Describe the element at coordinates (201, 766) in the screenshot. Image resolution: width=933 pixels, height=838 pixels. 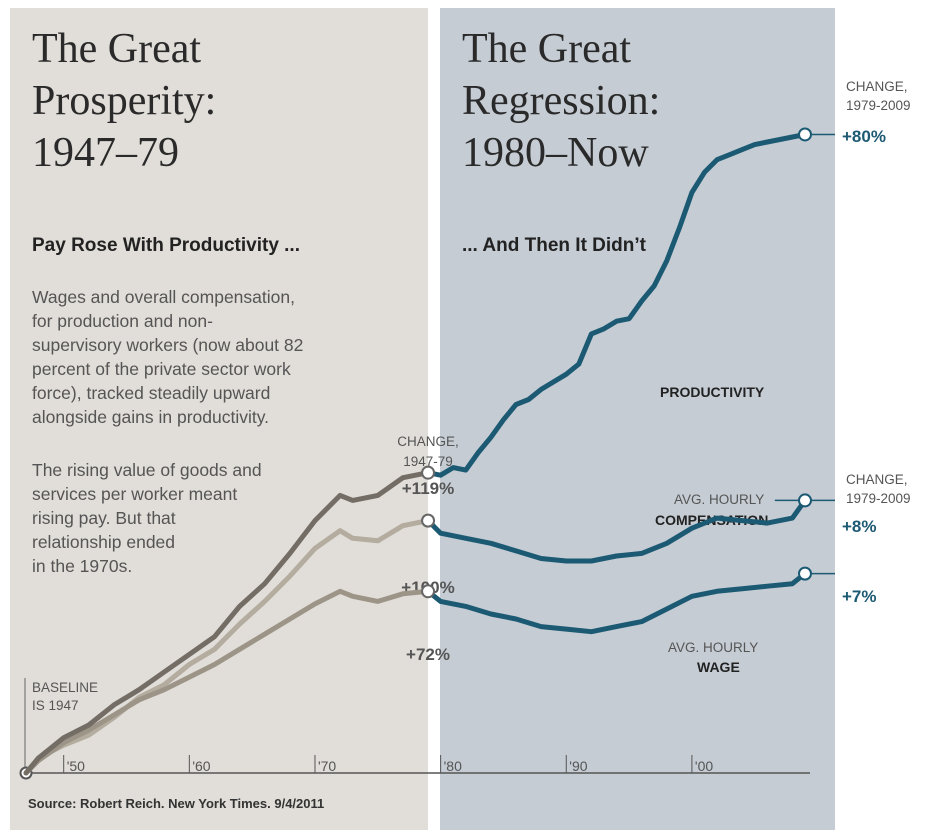
I see `x-tick-label: '60` at that location.